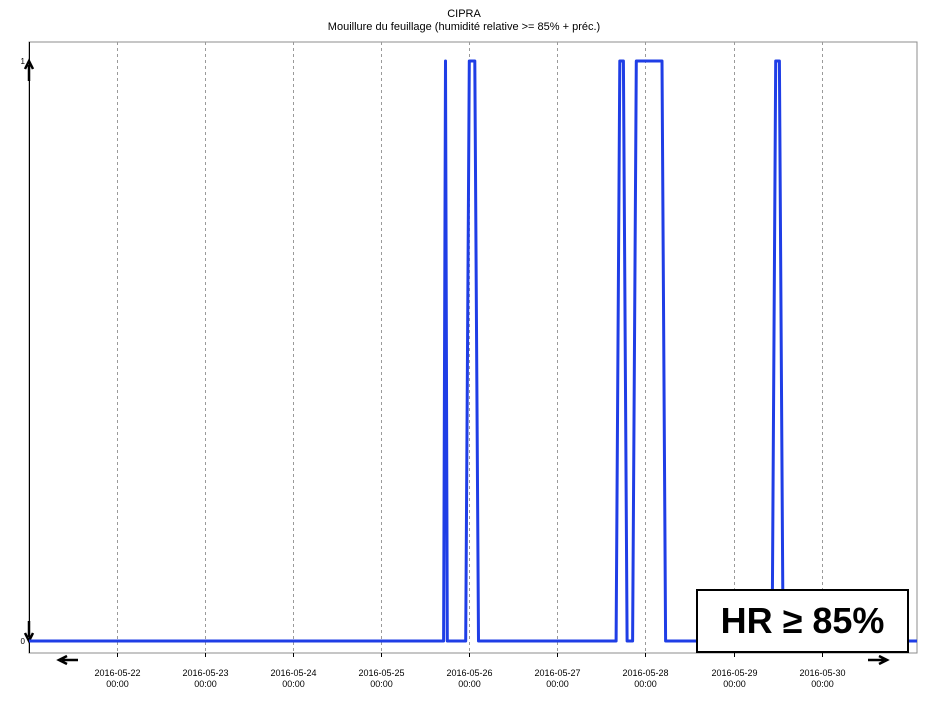 The height and width of the screenshot is (704, 928). Describe the element at coordinates (734, 673) in the screenshot. I see `x-tick-label-date: 2016-05-29` at that location.